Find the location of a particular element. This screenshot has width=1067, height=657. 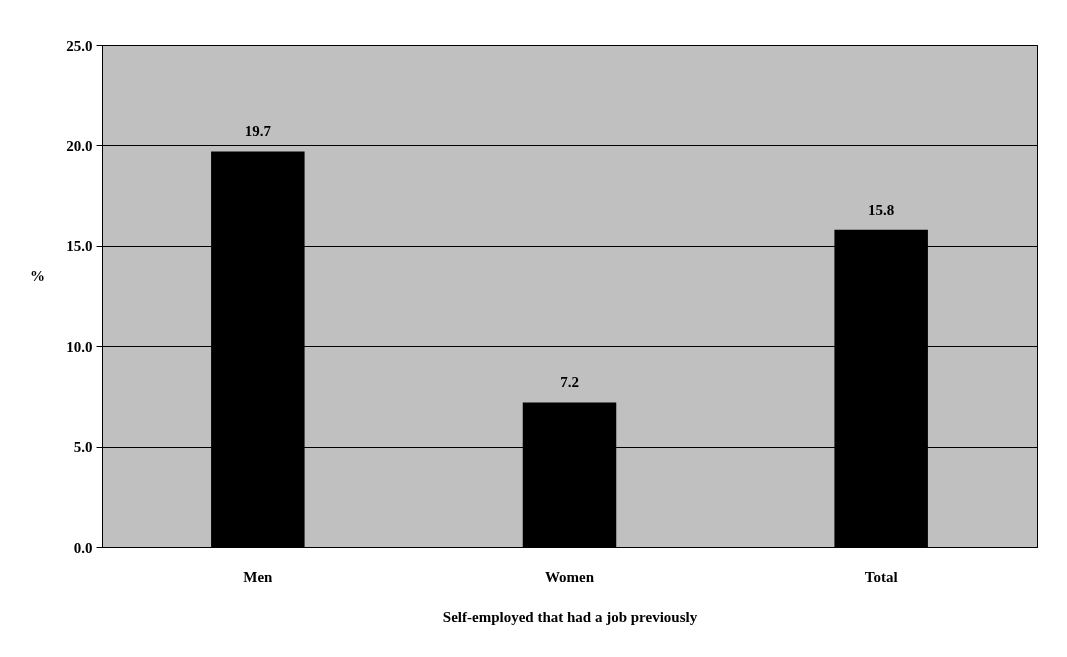

x-tick-label: Men is located at coordinates (258, 576).